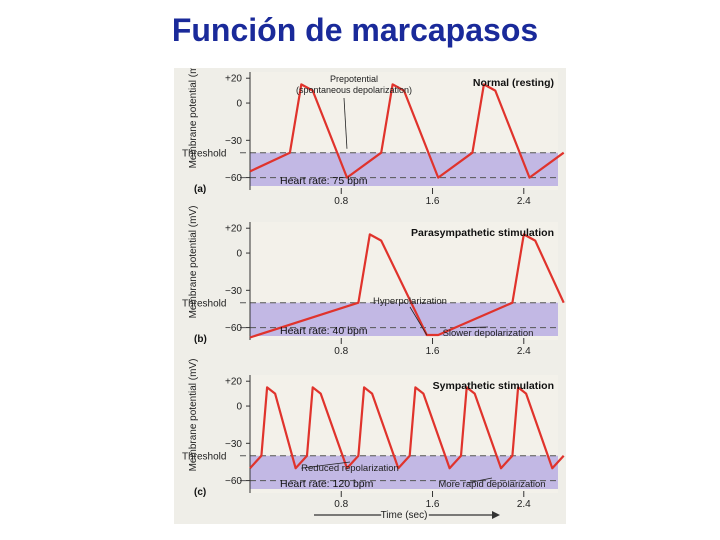 The width and height of the screenshot is (720, 540). I want to click on annotation-text: Prepotential, so click(354, 79).